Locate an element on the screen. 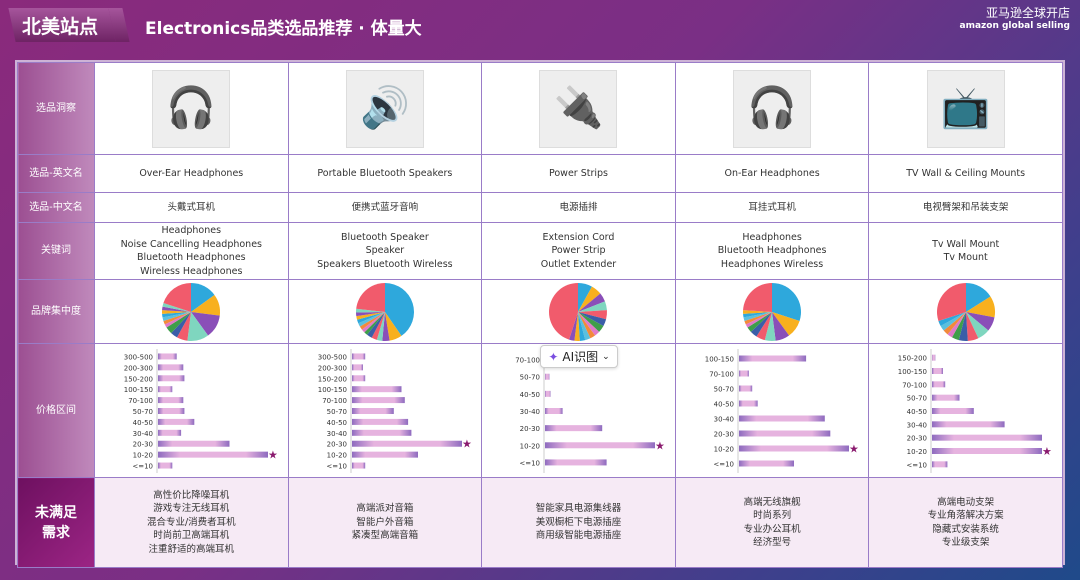 This screenshot has height=580, width=1080. cell-needs: 高端派对音箱 智能户外音箱 紧凑型高端音箱 is located at coordinates (385, 522).